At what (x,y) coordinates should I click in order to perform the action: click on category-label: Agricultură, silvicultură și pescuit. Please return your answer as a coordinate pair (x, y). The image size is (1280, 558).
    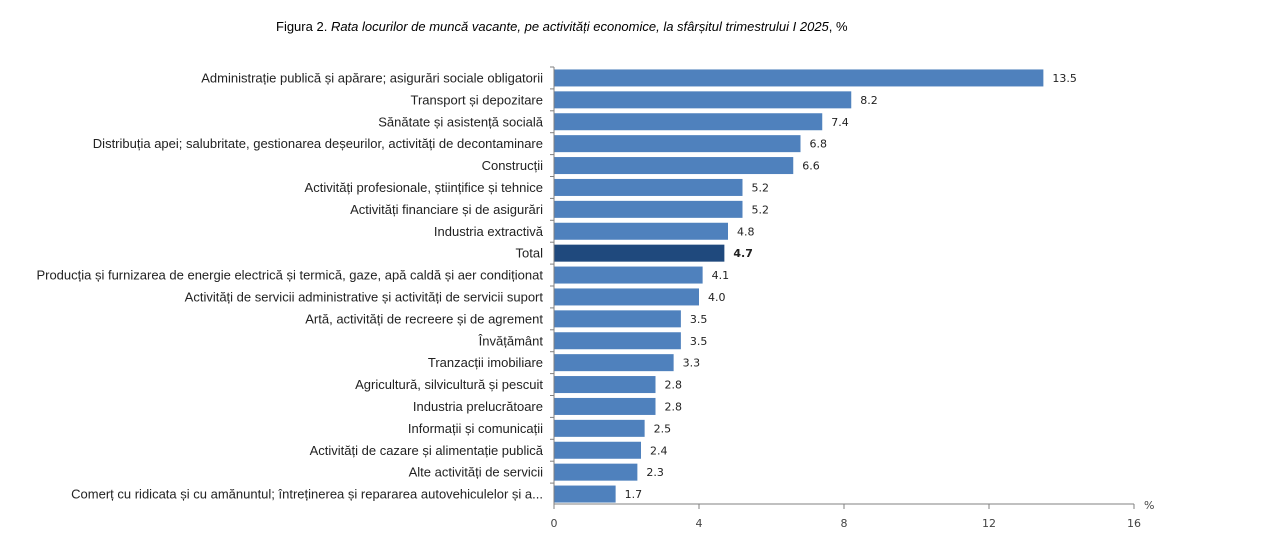
    Looking at the image, I should click on (449, 384).